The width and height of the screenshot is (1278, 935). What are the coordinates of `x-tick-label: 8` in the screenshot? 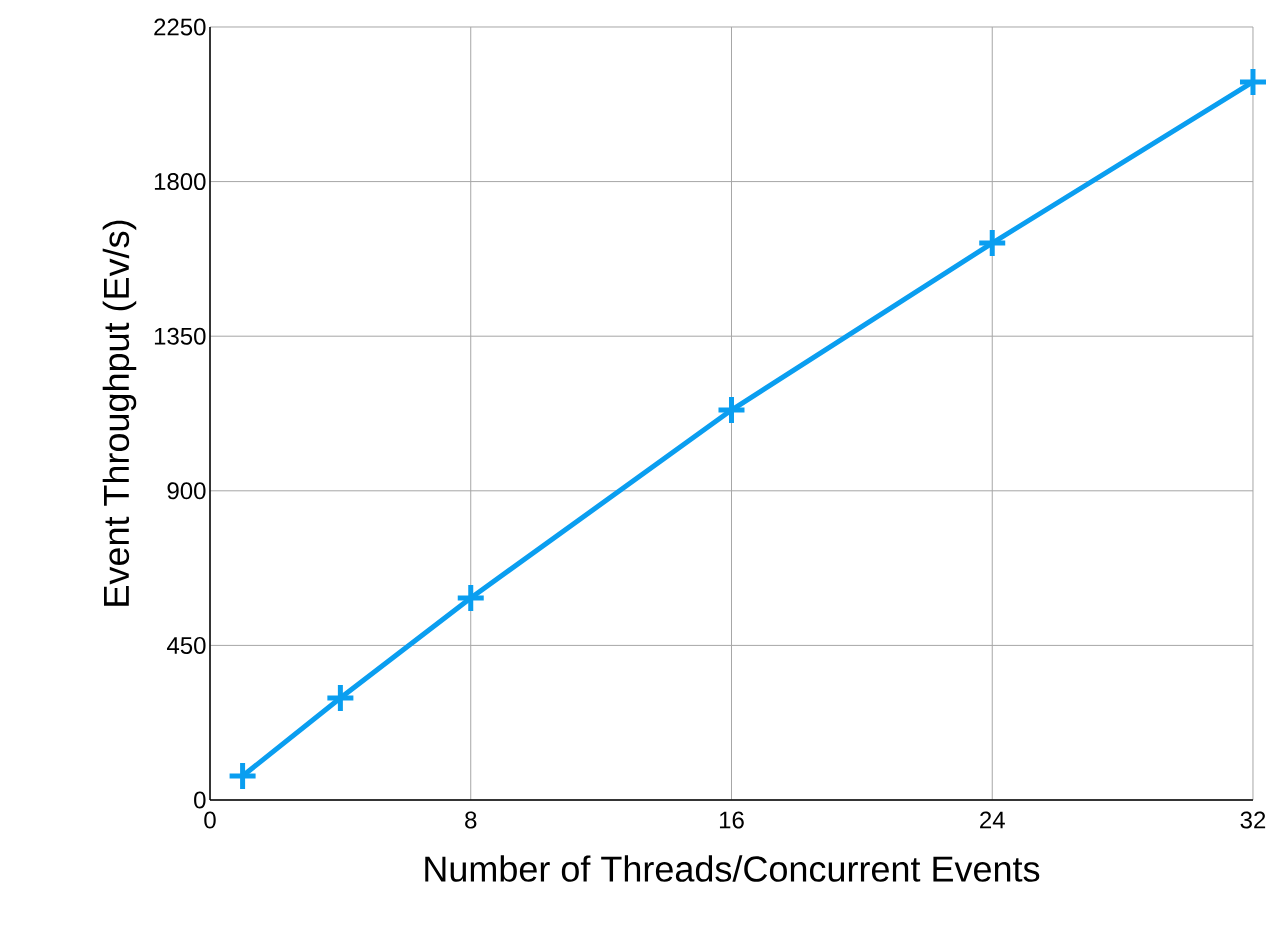 It's located at (471, 820).